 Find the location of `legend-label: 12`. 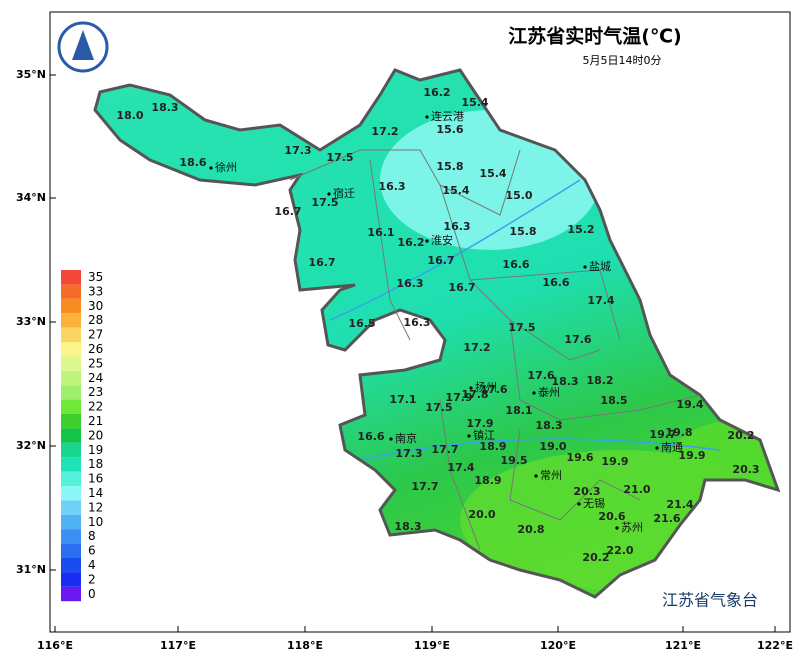

legend-label: 12 is located at coordinates (95, 507).